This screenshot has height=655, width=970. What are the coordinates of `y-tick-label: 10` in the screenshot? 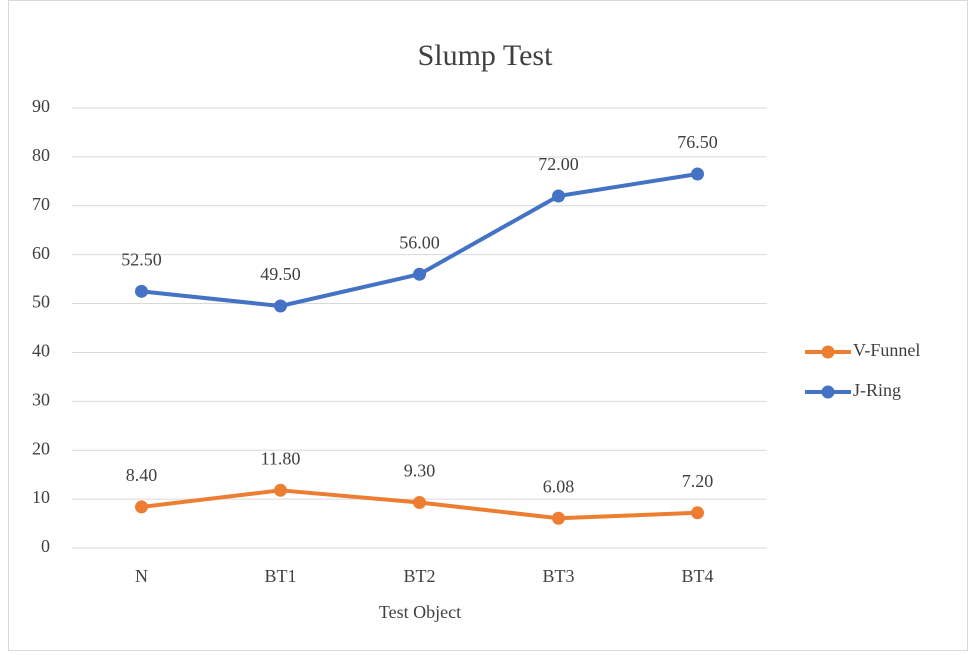 It's located at (41, 497).